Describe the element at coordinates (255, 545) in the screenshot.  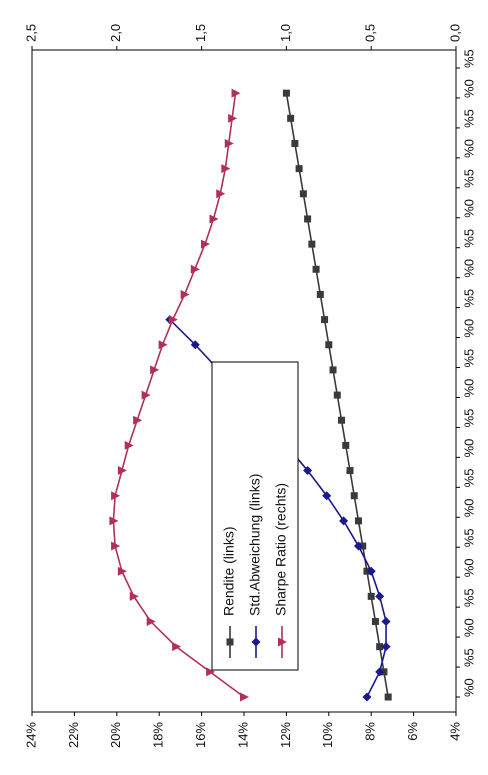
I see `legend-label: Std.Abweichung (links)` at that location.